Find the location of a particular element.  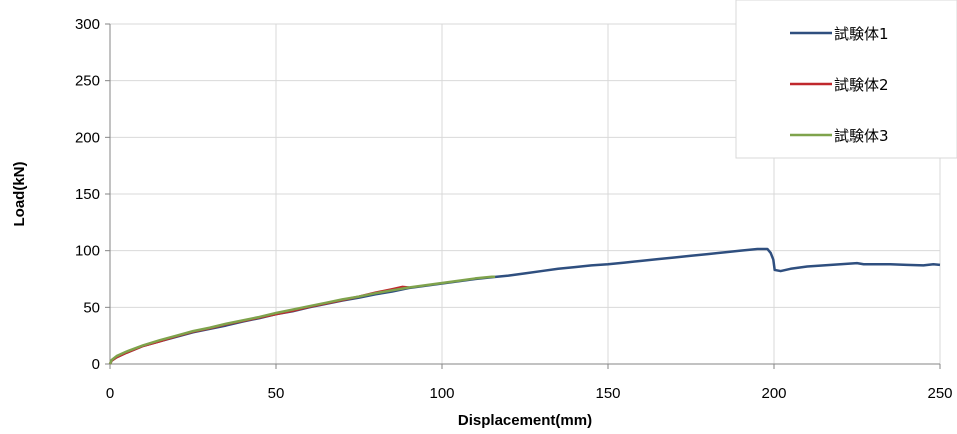

x-tick-label: 200 is located at coordinates (773, 393).